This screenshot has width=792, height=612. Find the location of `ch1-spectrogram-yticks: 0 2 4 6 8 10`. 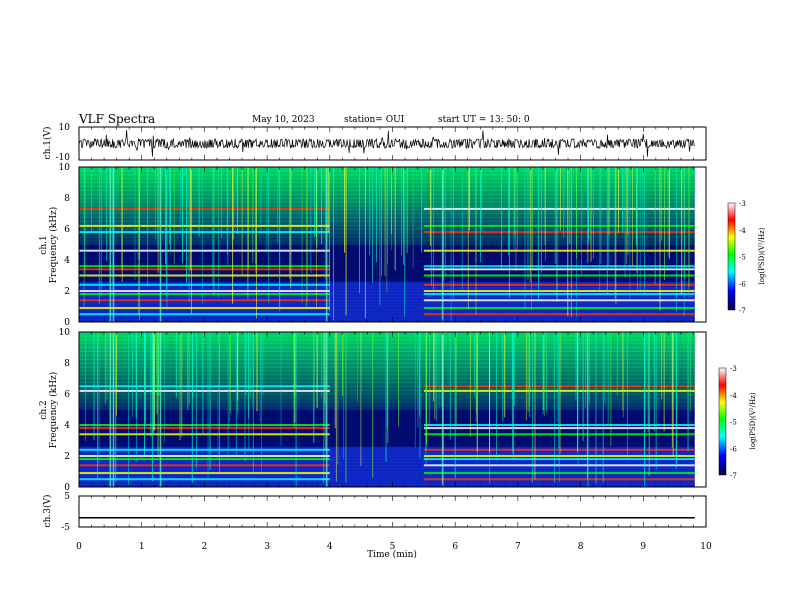

ch1-spectrogram-yticks: 0 2 4 6 8 10 is located at coordinates (65, 245).